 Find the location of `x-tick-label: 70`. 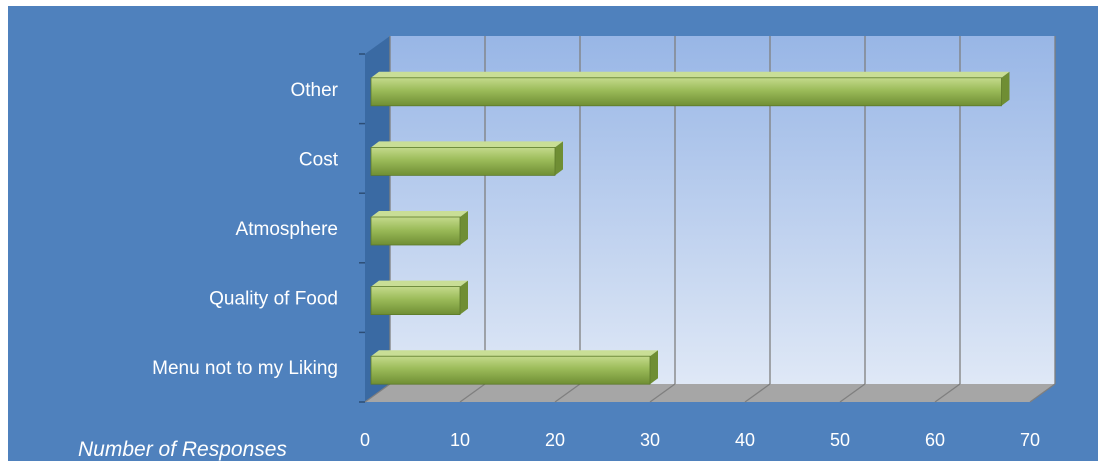

x-tick-label: 70 is located at coordinates (1030, 440).